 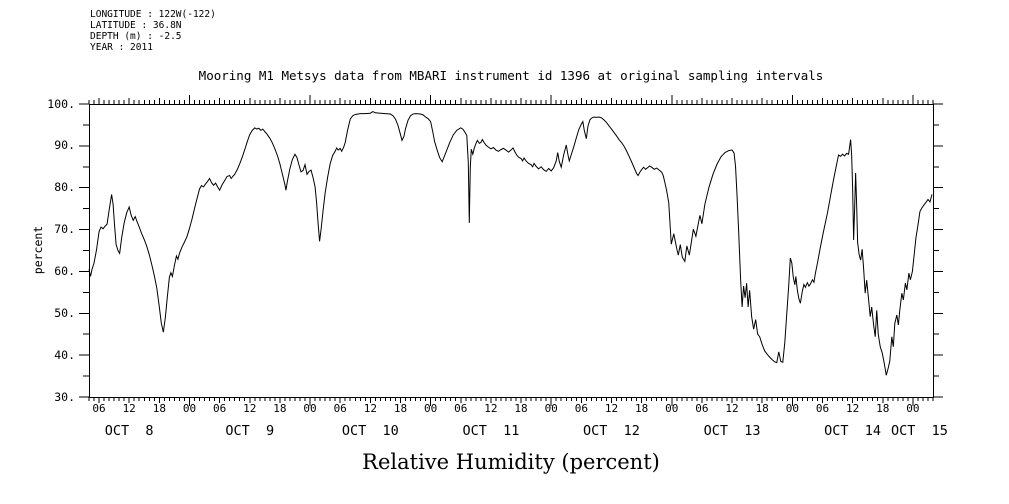 I want to click on x-axis-title: Relative Humidity (percent), so click(x=511, y=462).